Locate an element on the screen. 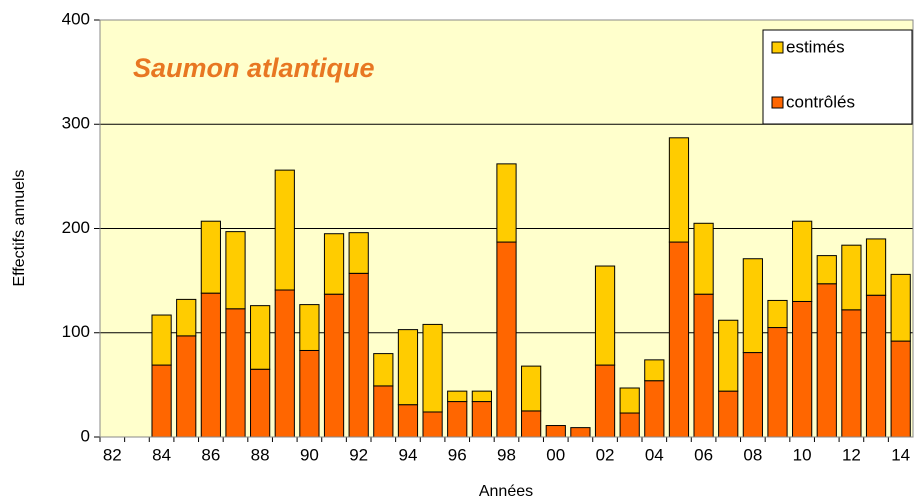 Image resolution: width=920 pixels, height=501 pixels. y-tick-label: 100 is located at coordinates (76, 331).